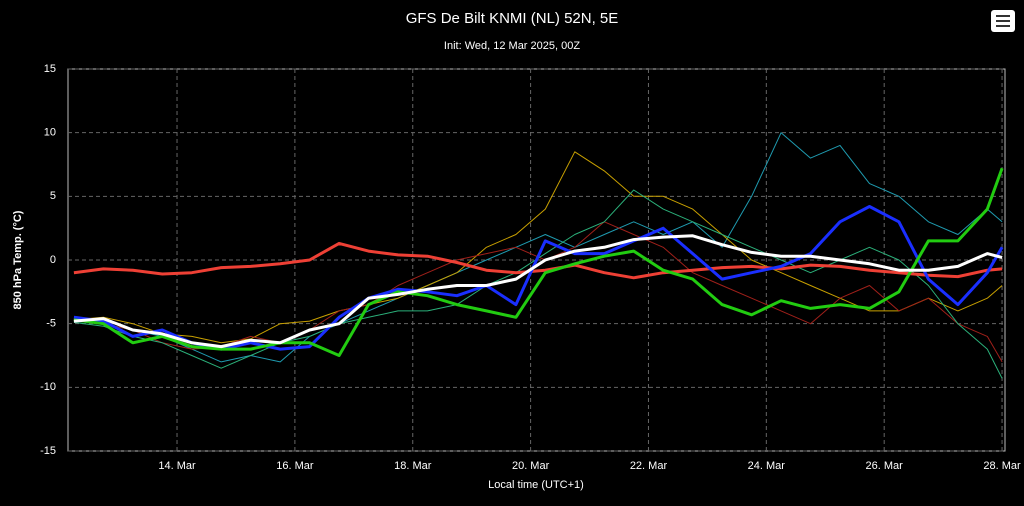 This screenshot has width=1024, height=506. Describe the element at coordinates (1003, 21) in the screenshot. I see `menu-button` at that location.